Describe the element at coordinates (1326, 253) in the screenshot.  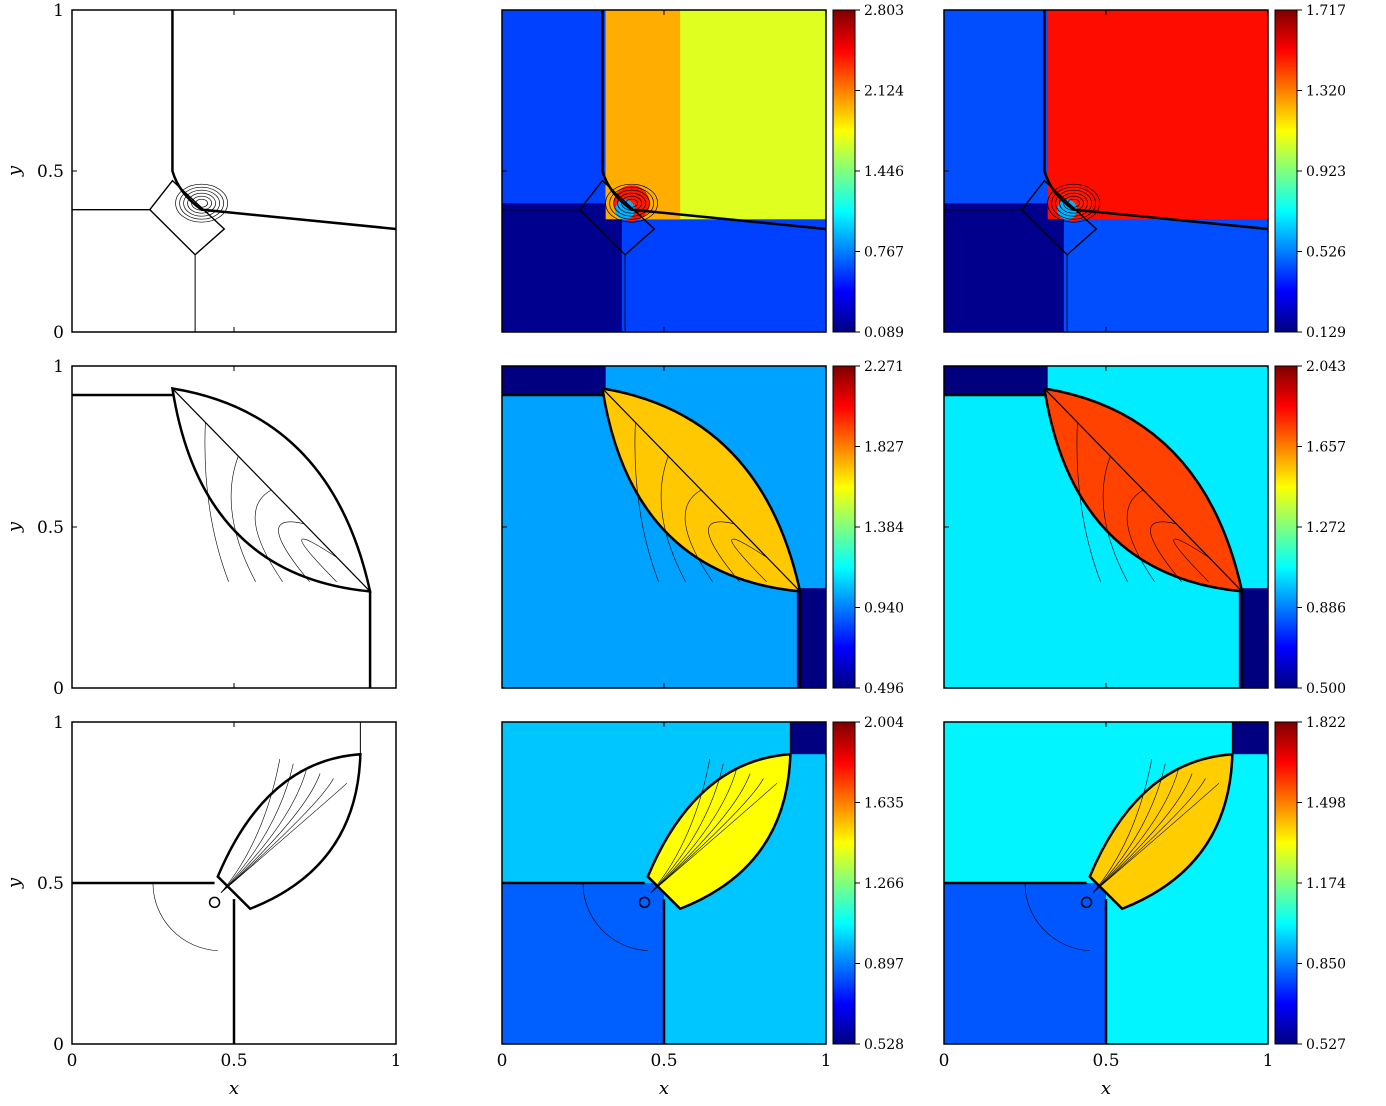
I see `colorbar-tick-label: 0.526` at that location.